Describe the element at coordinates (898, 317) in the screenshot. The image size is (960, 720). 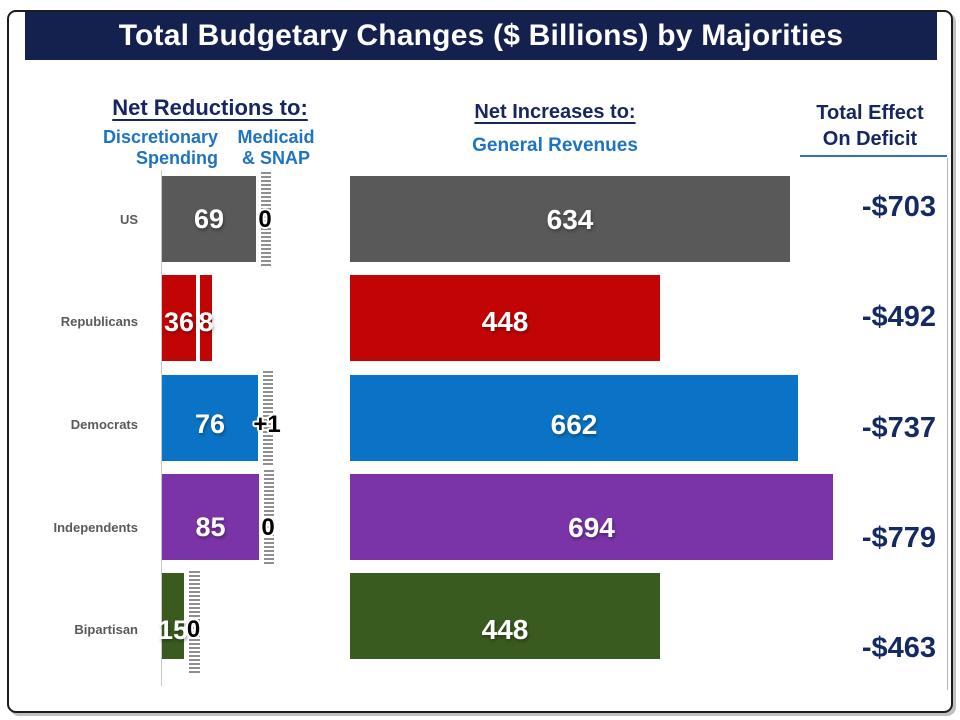
I see `total-effect-value: -$492` at that location.